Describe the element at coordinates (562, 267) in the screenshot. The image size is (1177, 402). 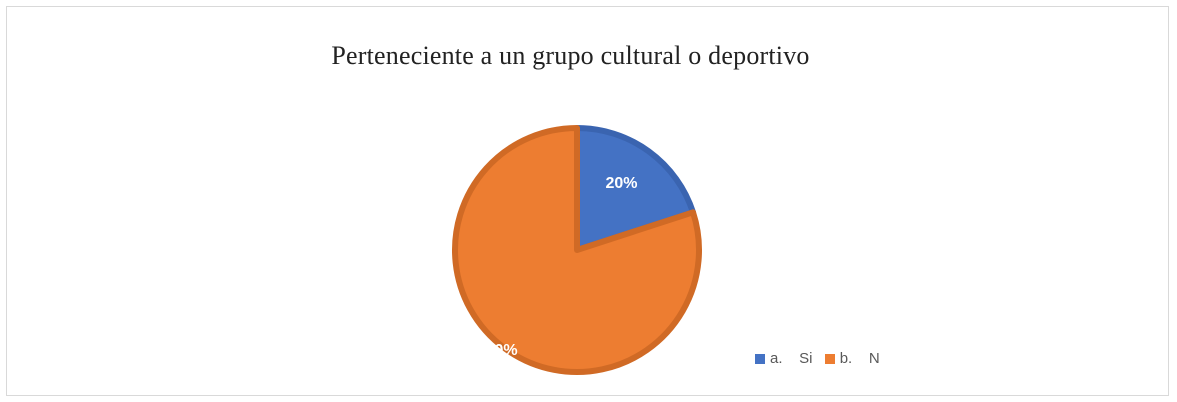
I see `pie-data-labels: 20% 80%` at that location.